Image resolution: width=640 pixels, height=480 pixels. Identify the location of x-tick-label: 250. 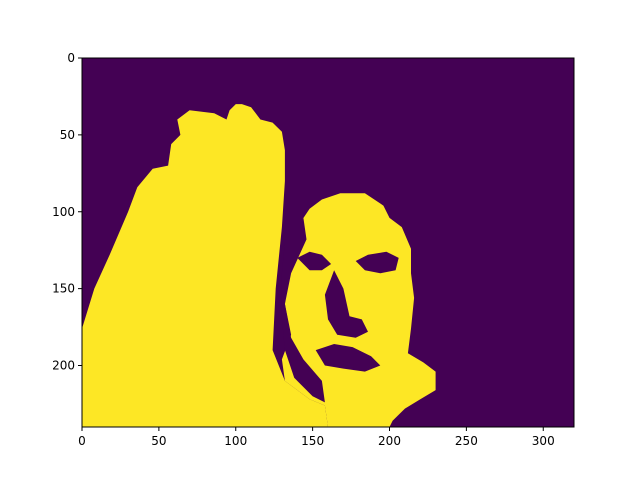
(466, 441).